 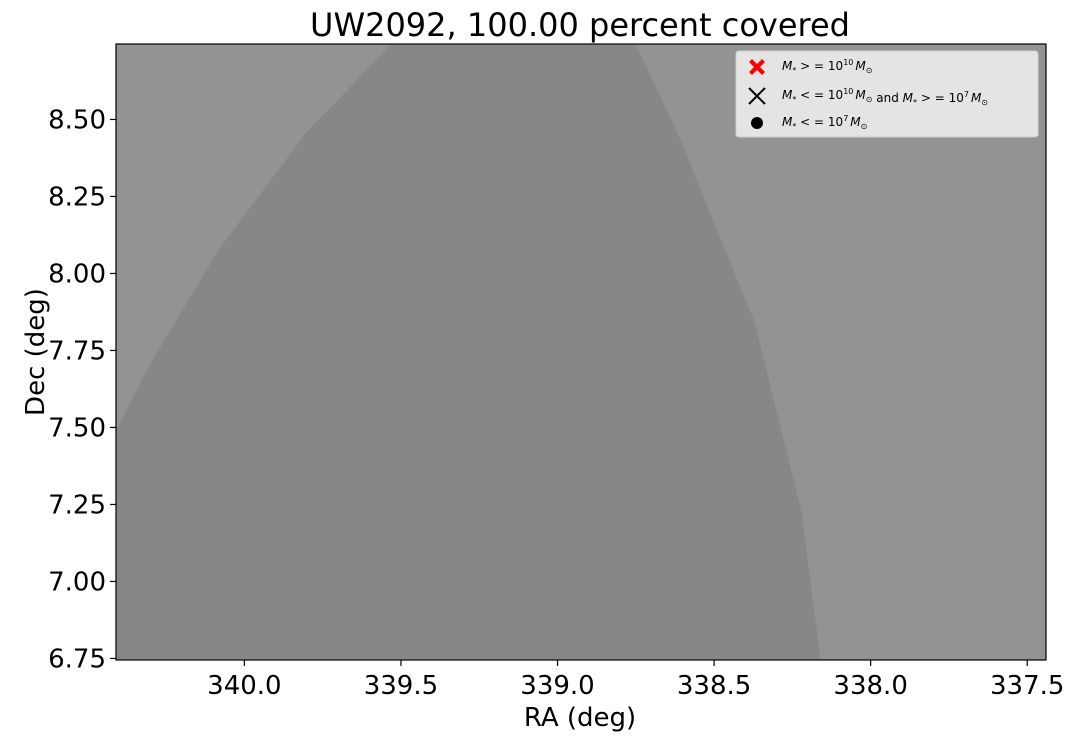 I want to click on y-tick-label: 7.75, so click(x=77, y=351).